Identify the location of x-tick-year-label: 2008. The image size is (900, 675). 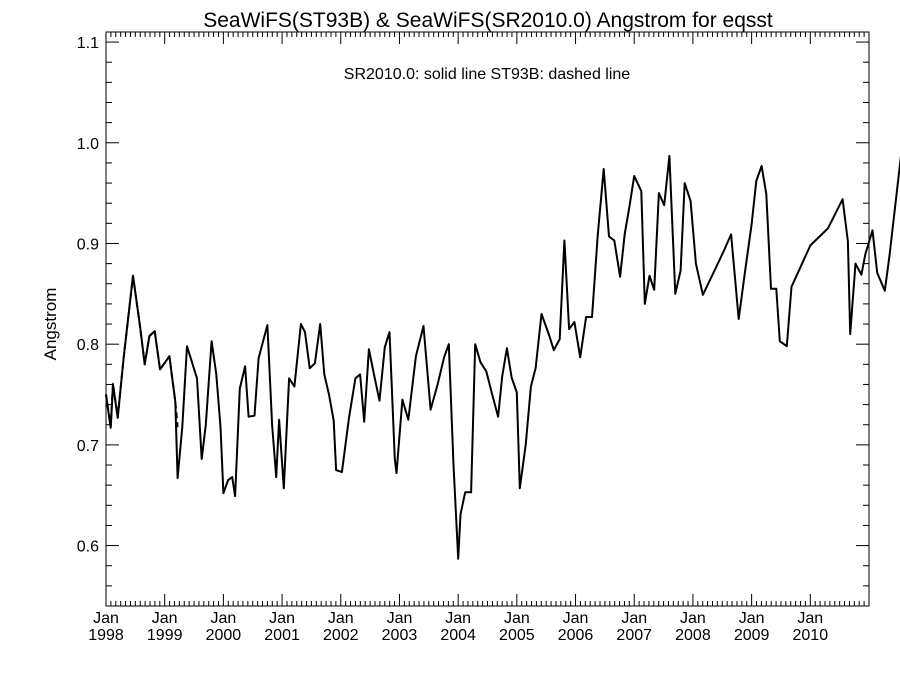
(693, 635).